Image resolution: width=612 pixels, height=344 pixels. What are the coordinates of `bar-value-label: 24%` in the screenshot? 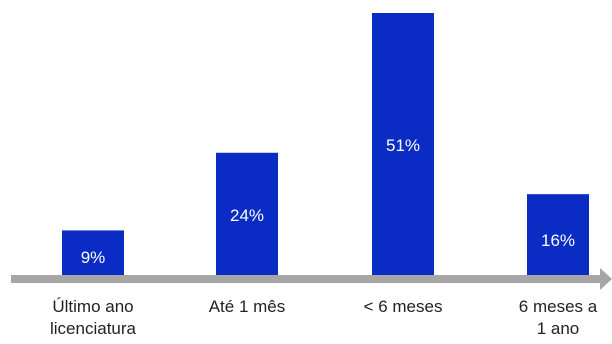 It's located at (247, 215).